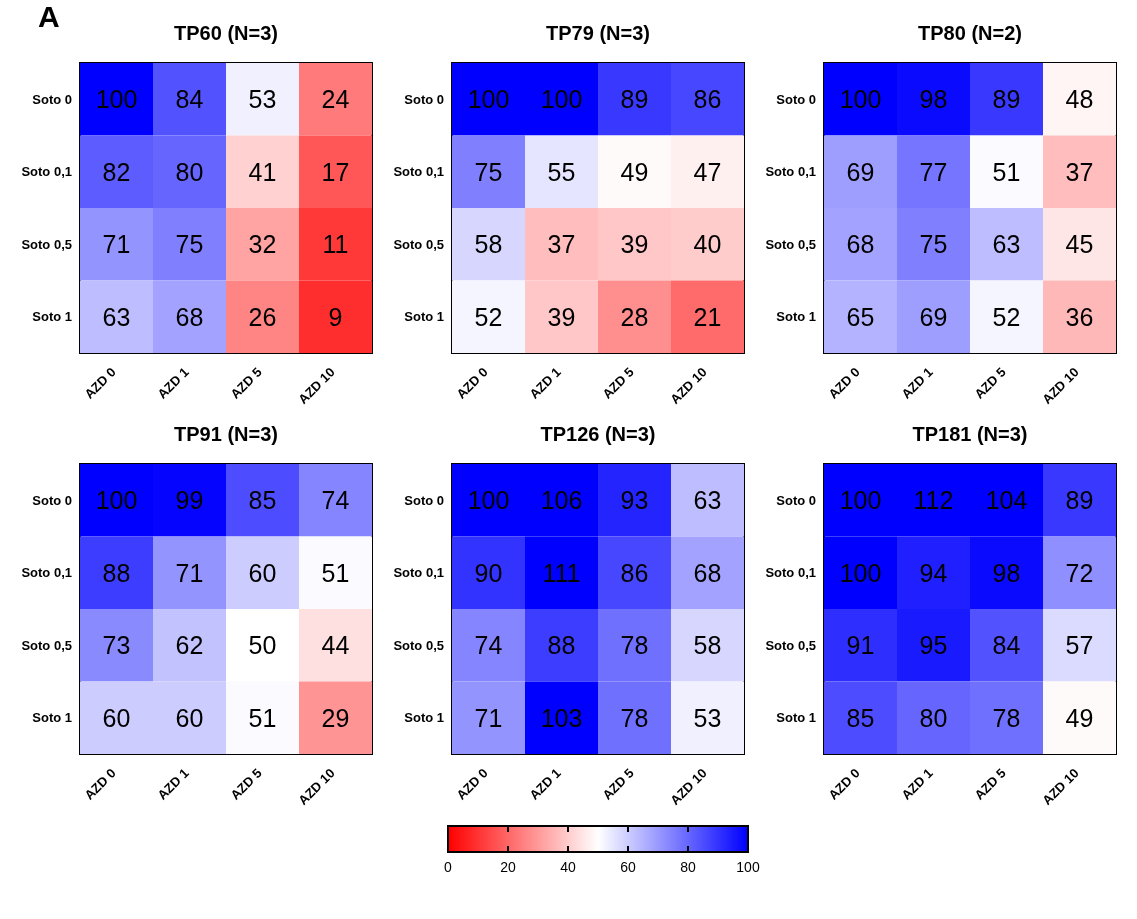 Image resolution: width=1137 pixels, height=919 pixels. What do you see at coordinates (335, 244) in the screenshot?
I see `data-label: 11` at bounding box center [335, 244].